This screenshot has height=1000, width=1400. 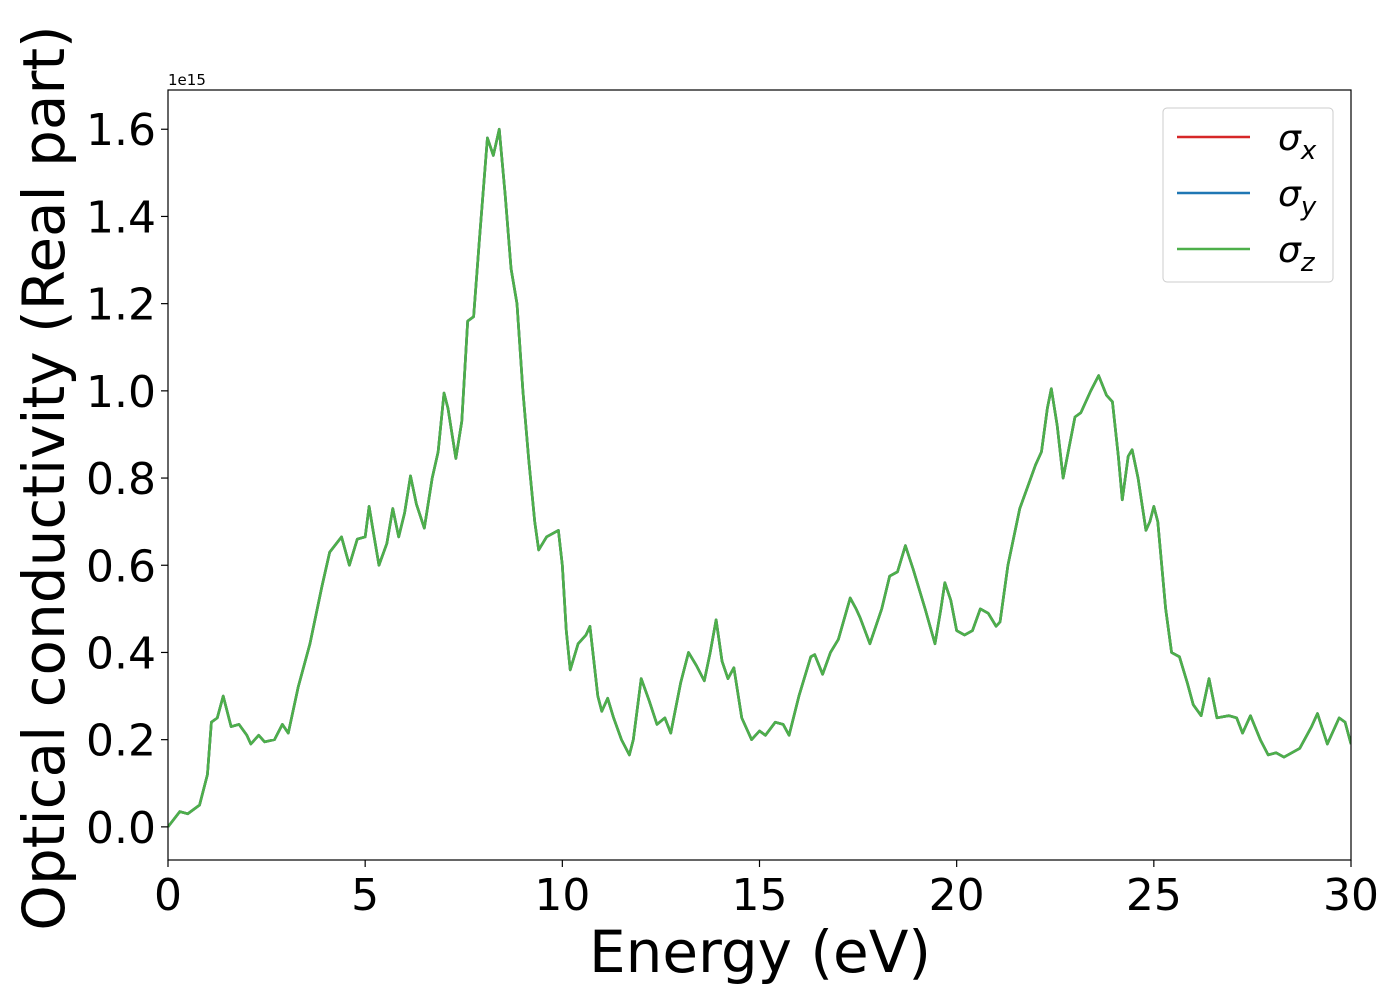 What do you see at coordinates (168, 895) in the screenshot?
I see `x-tick-label: 0` at bounding box center [168, 895].